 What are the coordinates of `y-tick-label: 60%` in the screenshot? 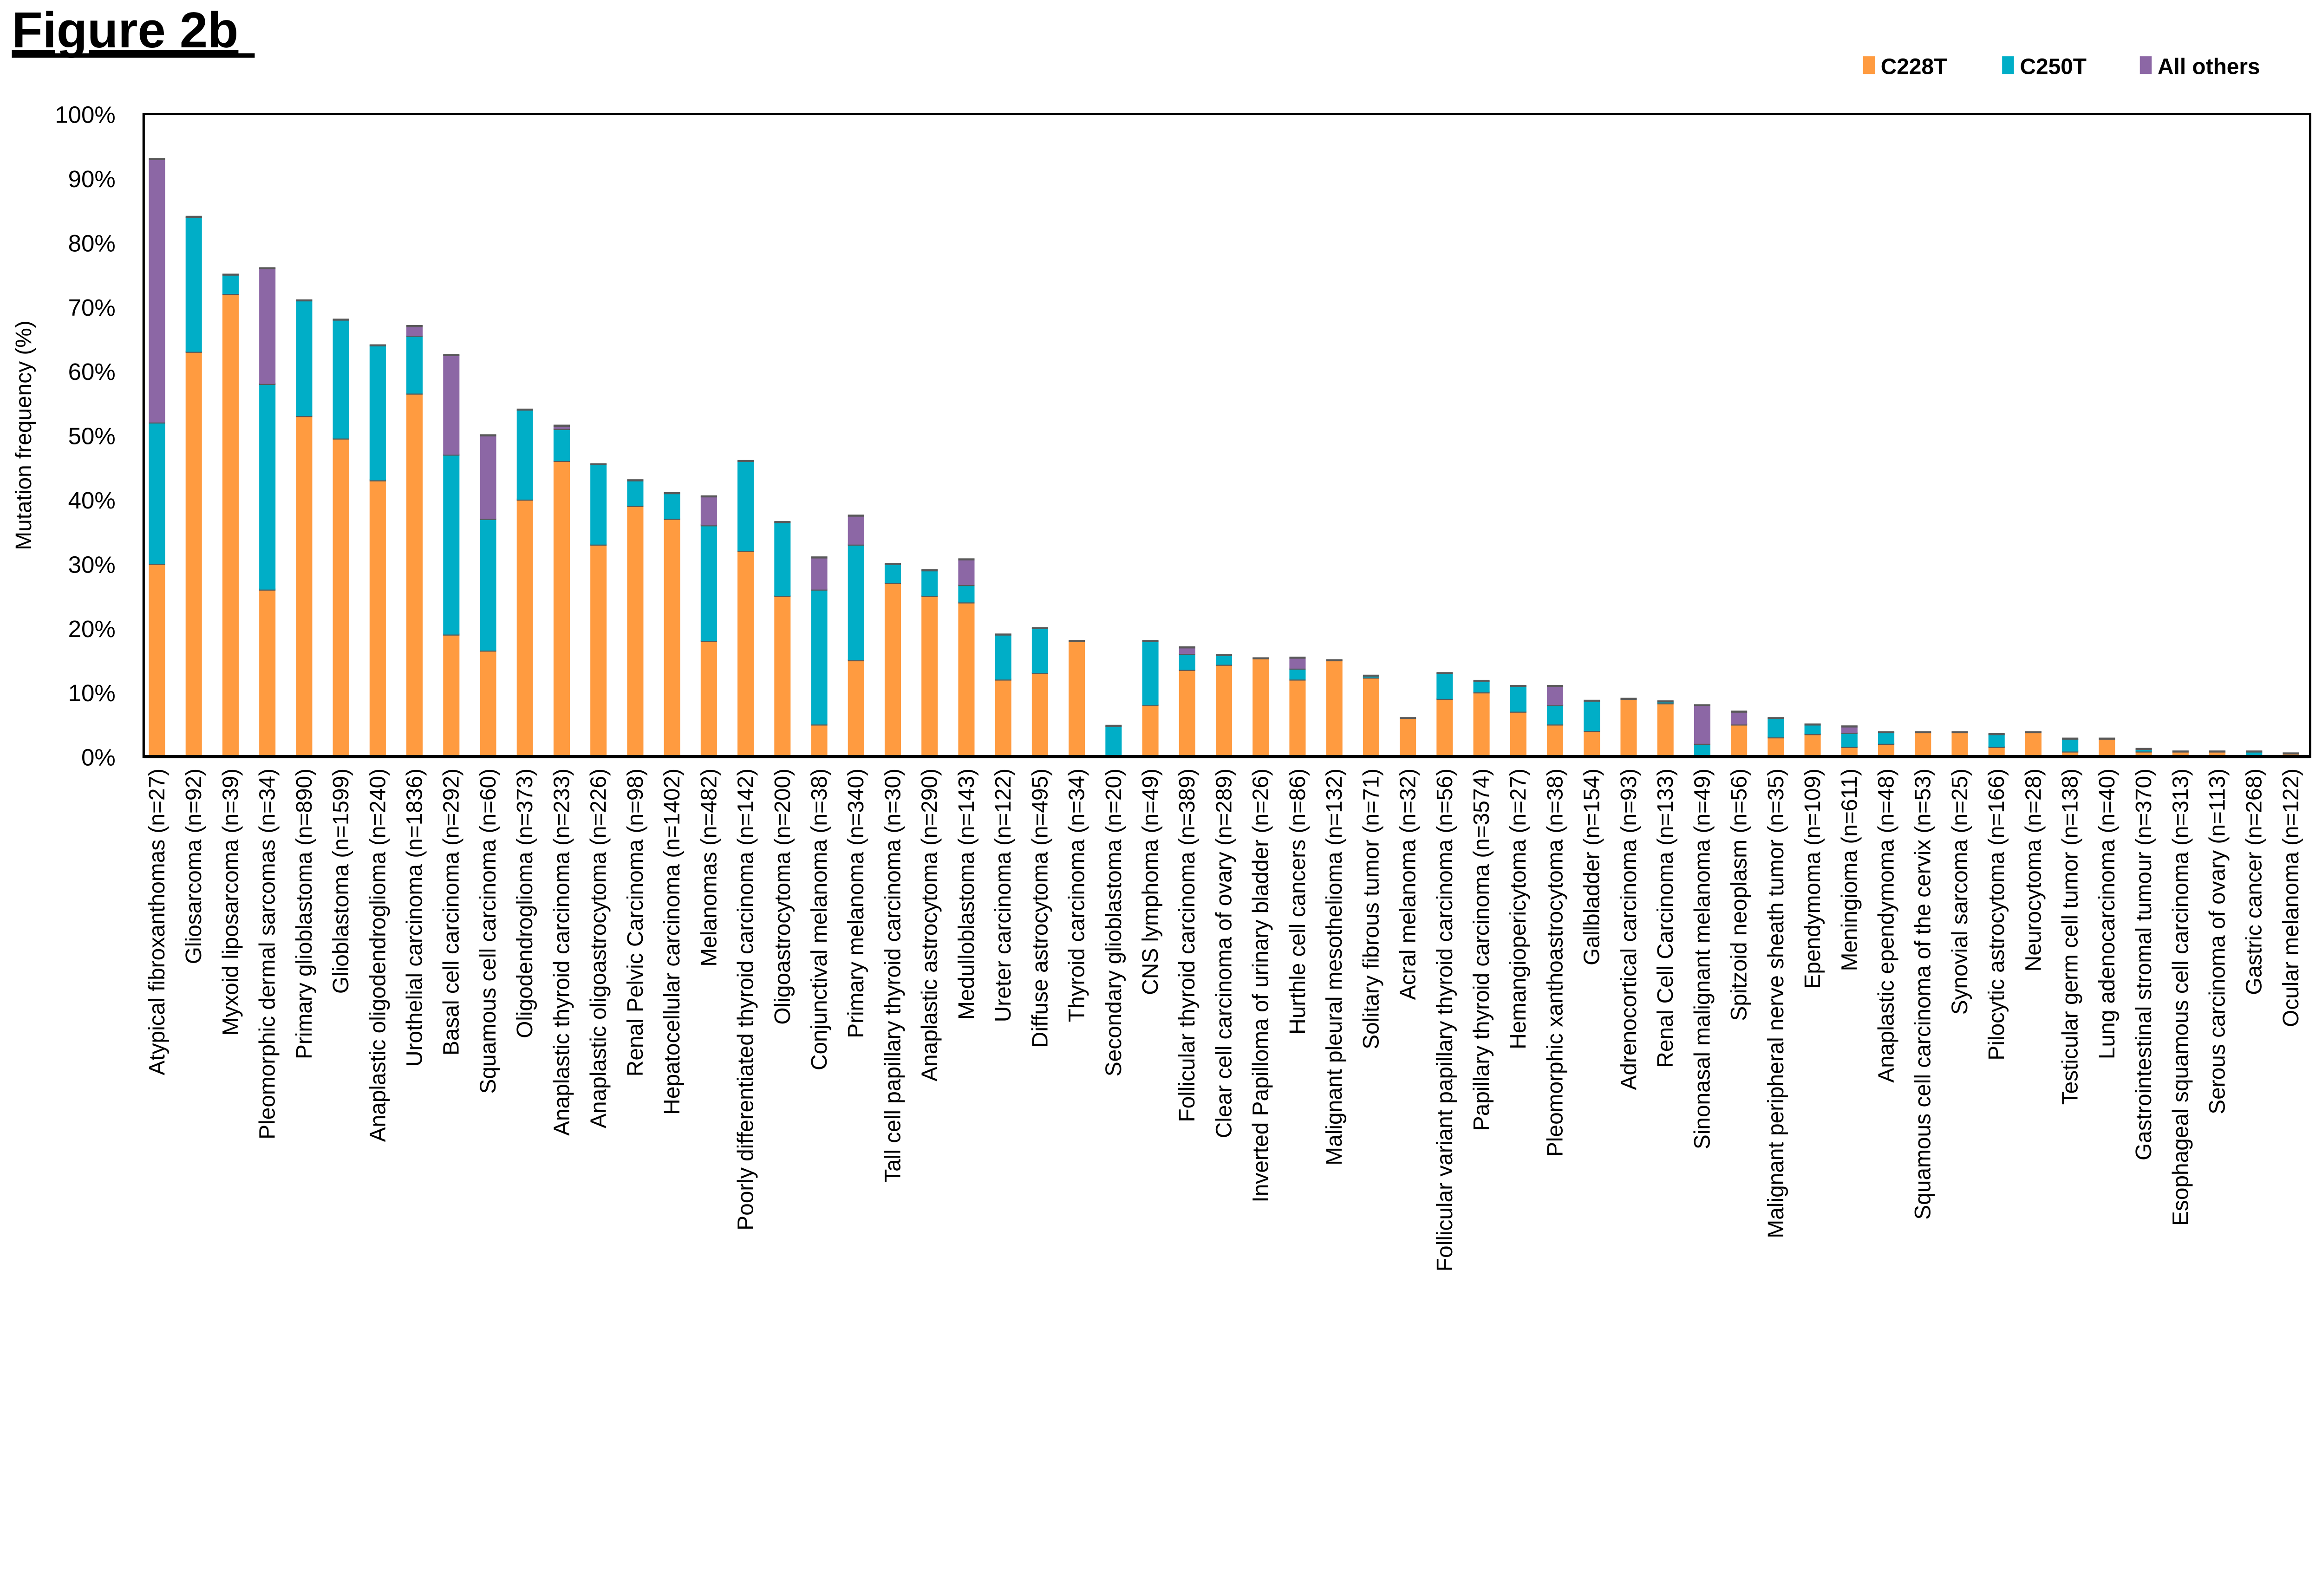 It's located at (92, 371).